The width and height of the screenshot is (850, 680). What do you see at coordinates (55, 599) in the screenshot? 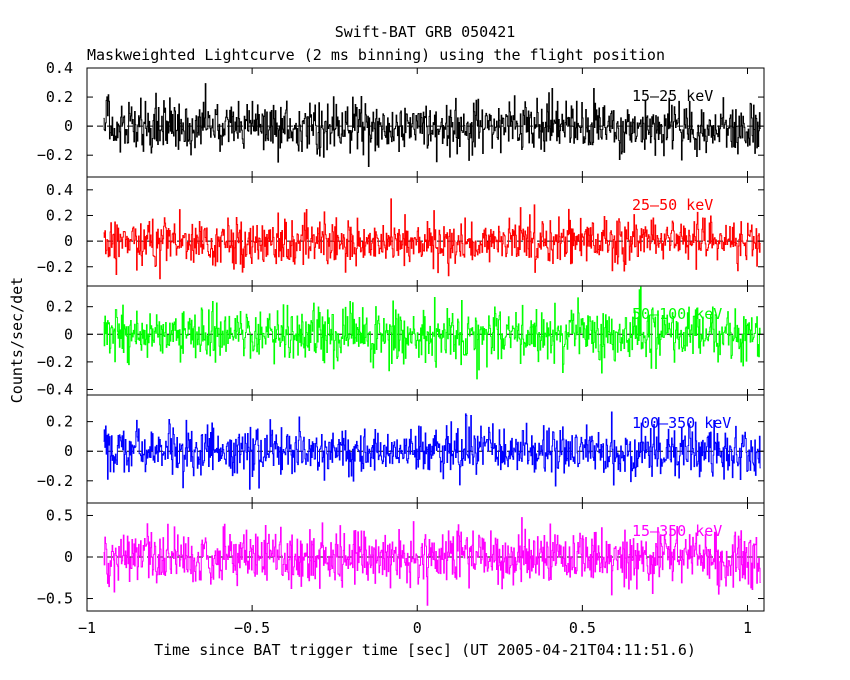
I see `y-tick-label: −0.5` at bounding box center [55, 599].